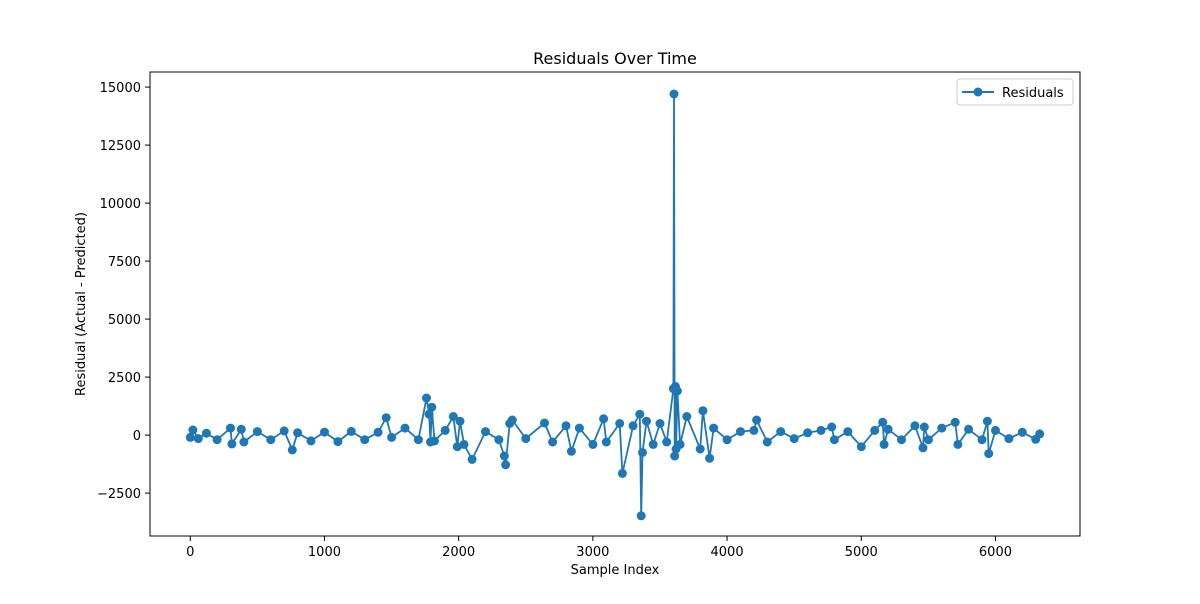 This screenshot has height=604, width=1200. What do you see at coordinates (119, 494) in the screenshot?
I see `y-tick-label: −2500` at bounding box center [119, 494].